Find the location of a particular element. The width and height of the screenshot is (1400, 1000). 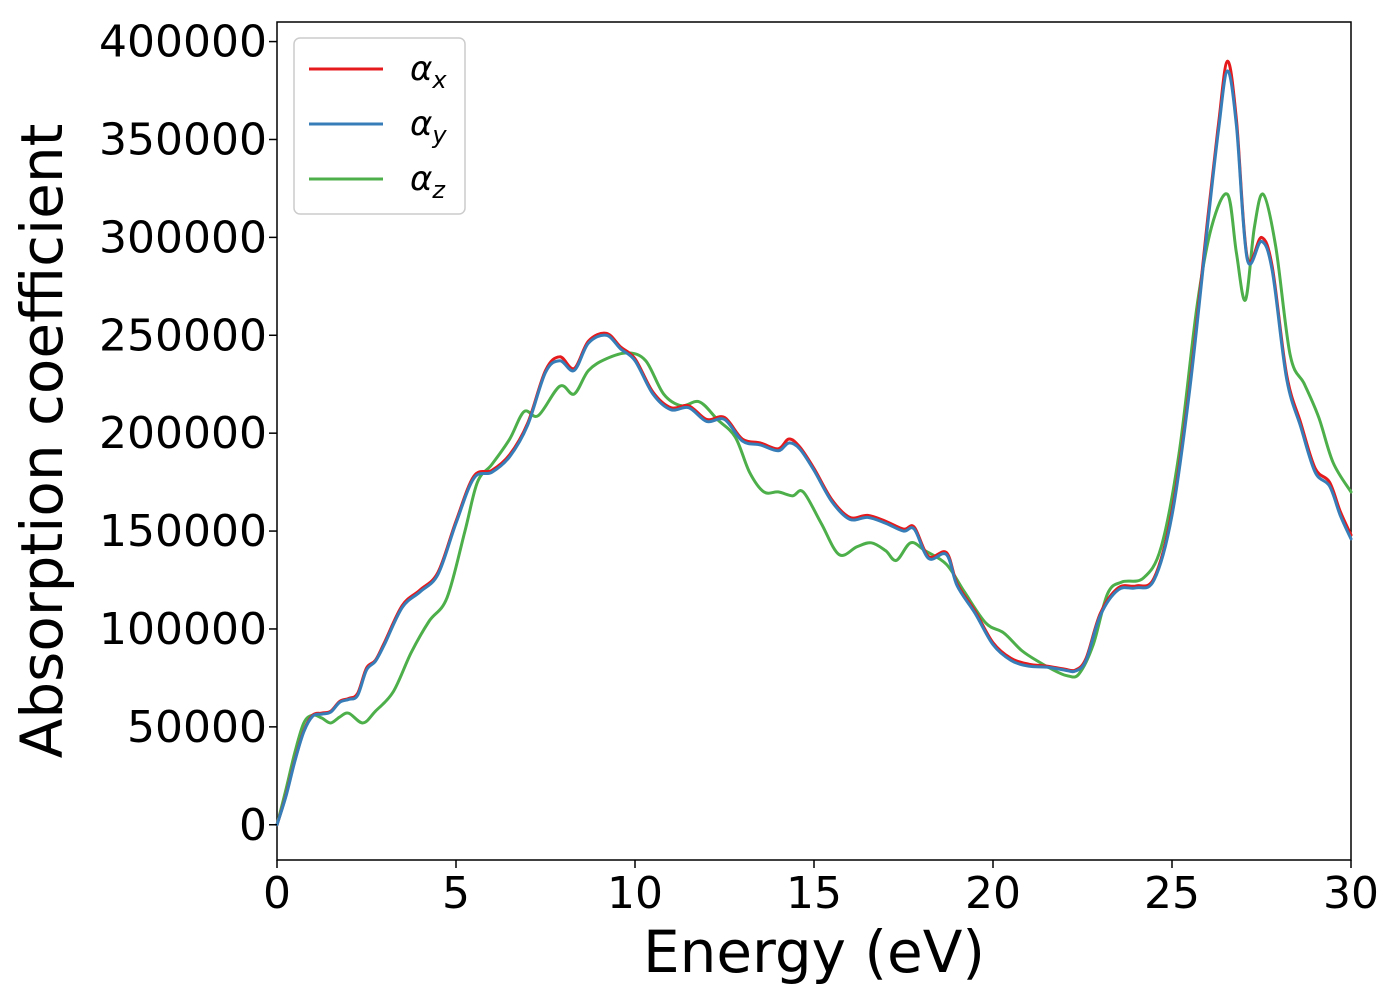

legend: αx αy αz is located at coordinates (379, 126).